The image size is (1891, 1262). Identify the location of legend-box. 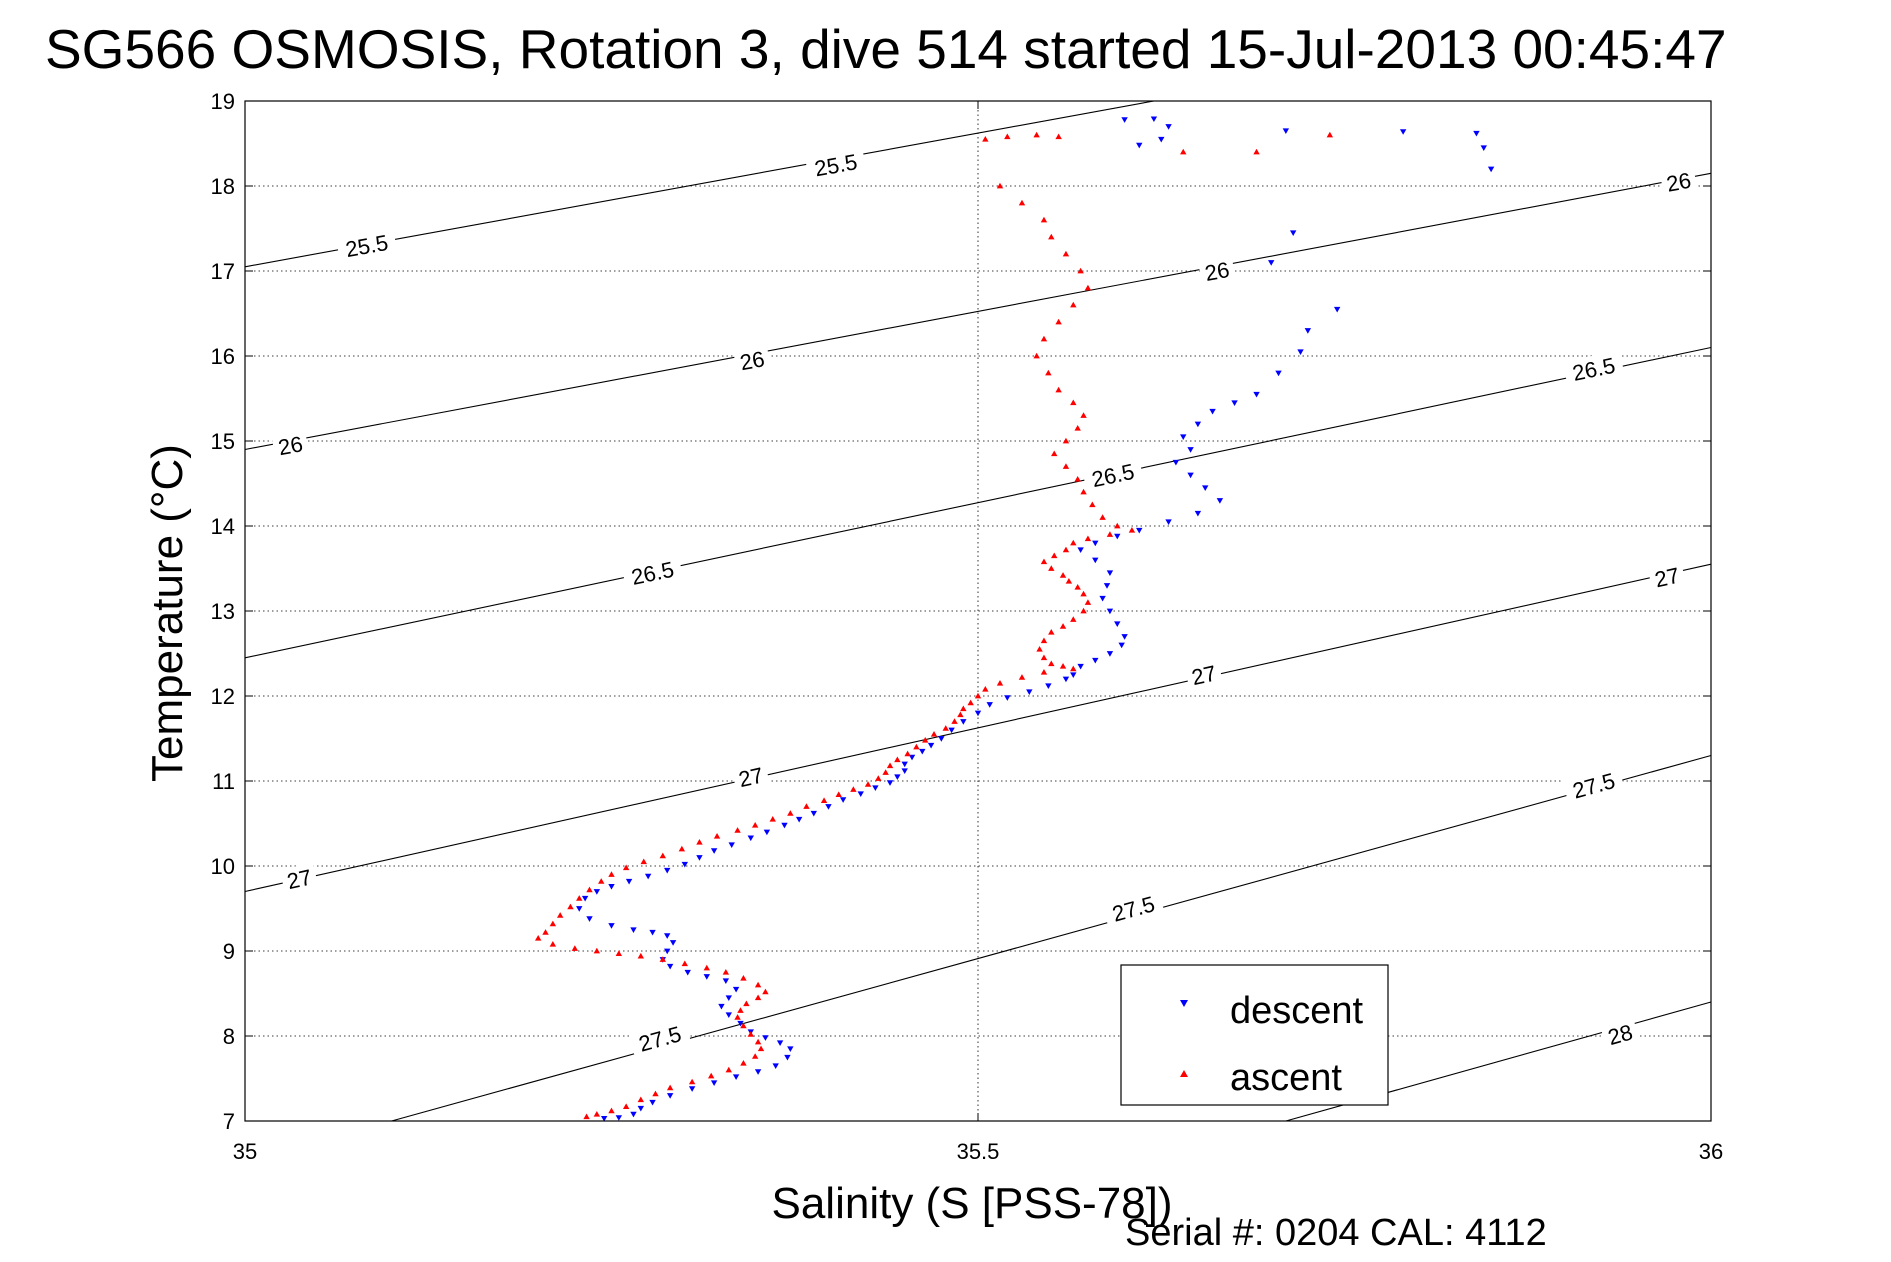
(1254, 1035).